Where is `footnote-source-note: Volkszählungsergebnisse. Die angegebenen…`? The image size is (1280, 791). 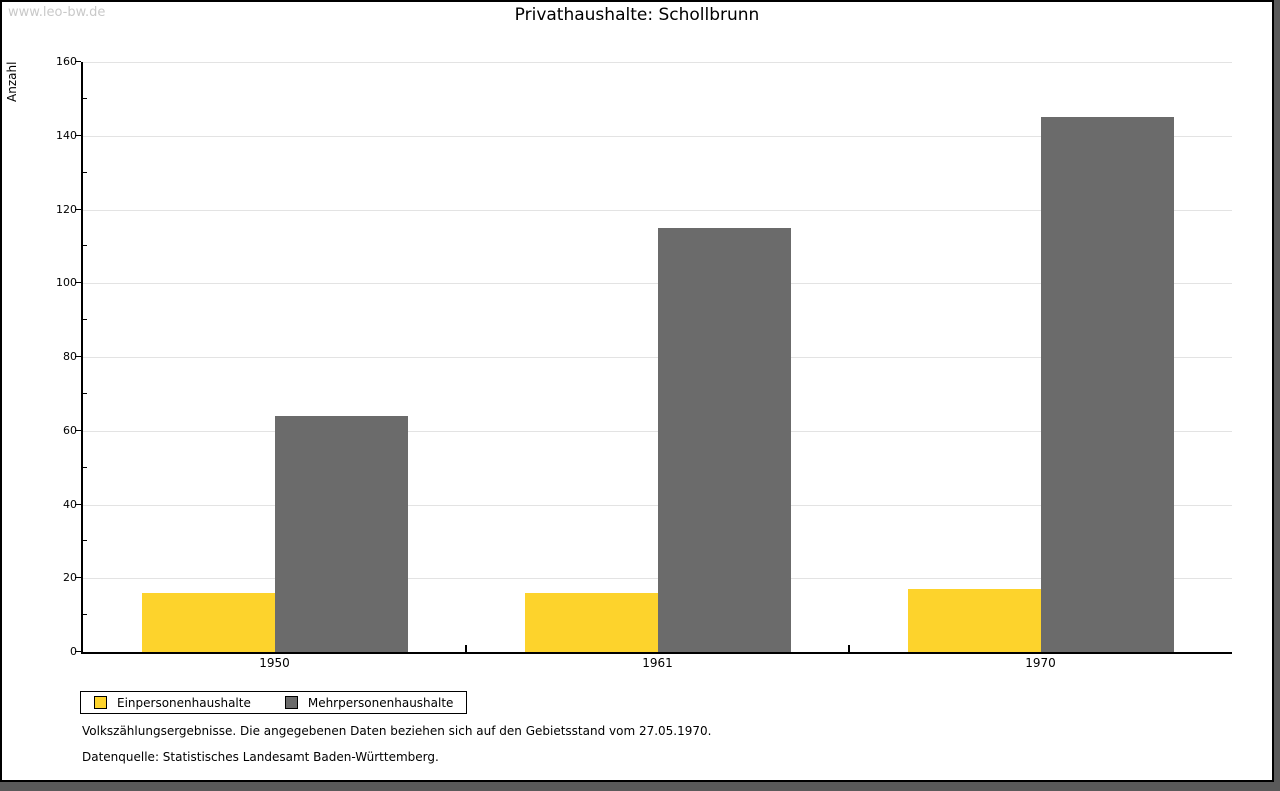 footnote-source-note: Volkszählungsergebnisse. Die angegebenen… is located at coordinates (397, 731).